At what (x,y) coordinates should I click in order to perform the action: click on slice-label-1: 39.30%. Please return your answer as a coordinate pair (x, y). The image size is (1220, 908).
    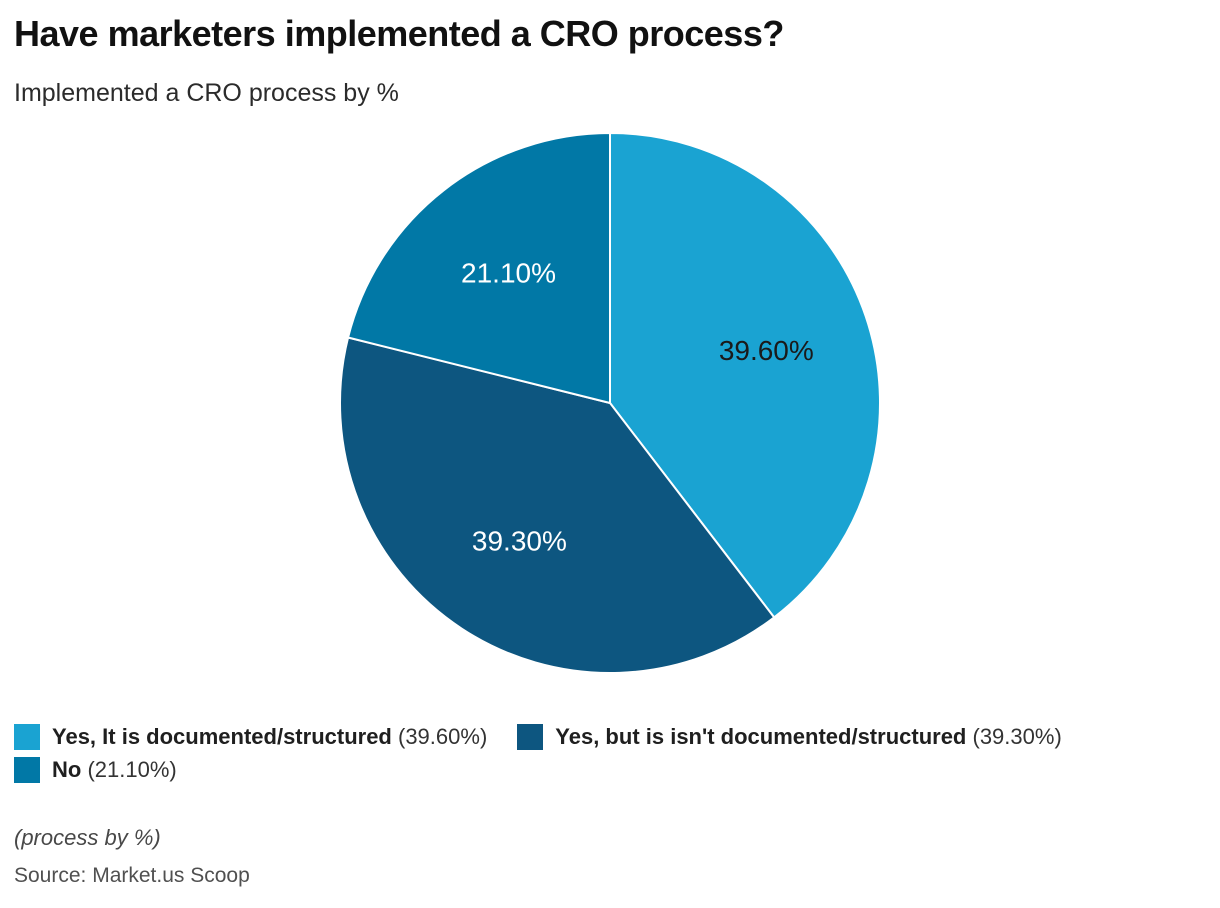
    Looking at the image, I should click on (519, 541).